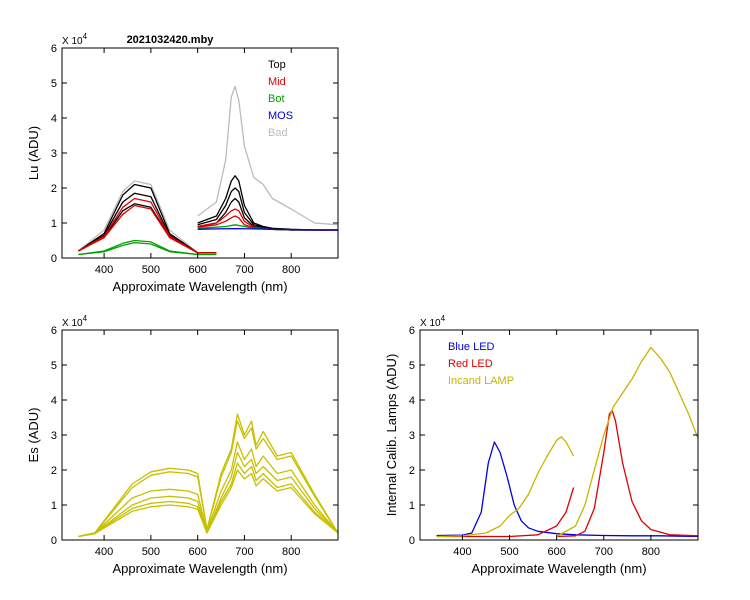 Image resolution: width=750 pixels, height=600 pixels. I want to click on lamps-x-tick-label: 400, so click(462, 552).